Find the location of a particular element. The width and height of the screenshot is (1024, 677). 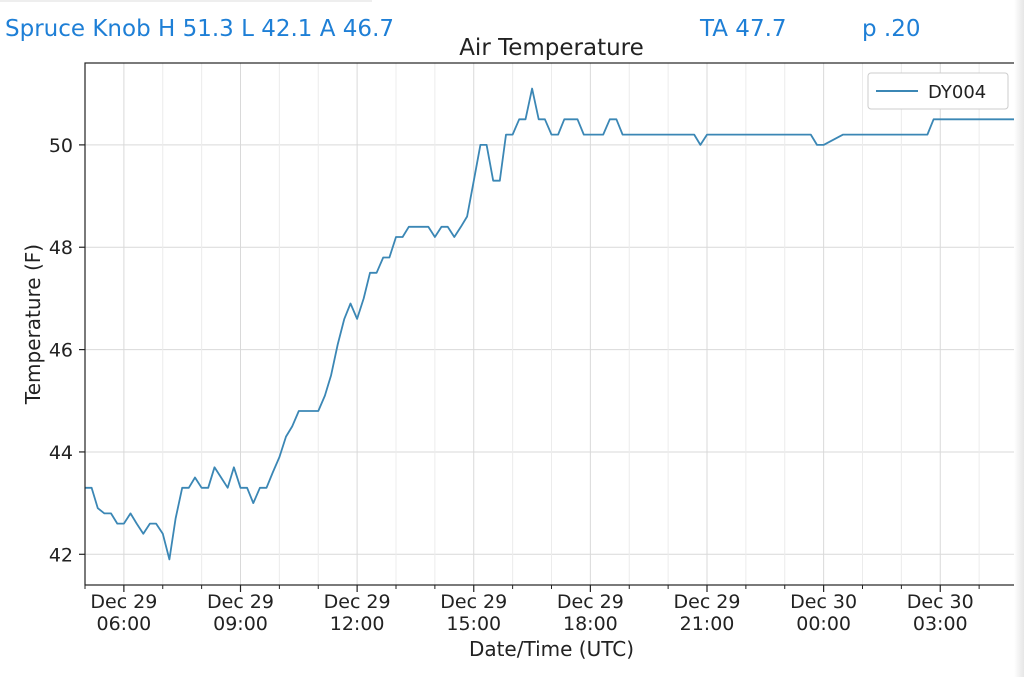

y-tick-label: 46 is located at coordinates (61, 351).